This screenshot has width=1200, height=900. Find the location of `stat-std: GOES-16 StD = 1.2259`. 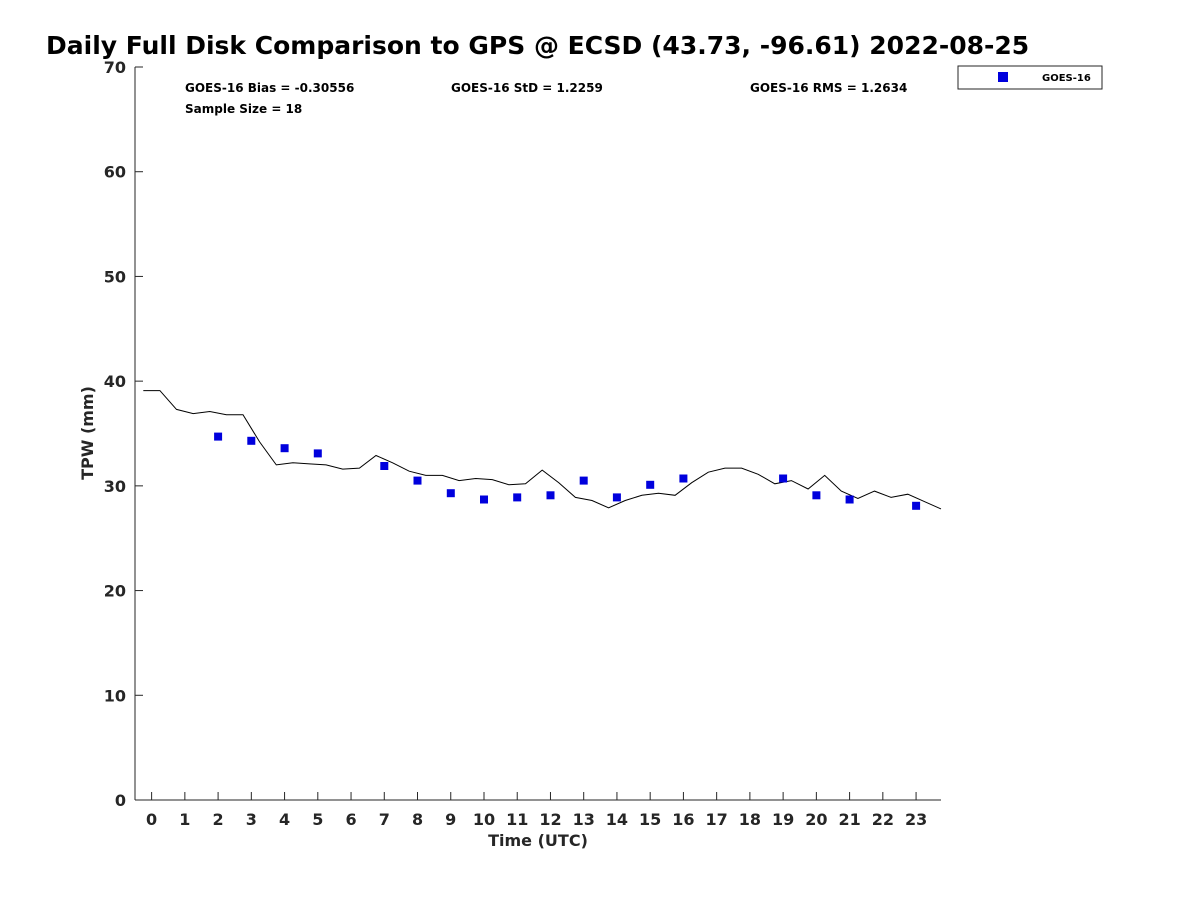

stat-std: GOES-16 StD = 1.2259 is located at coordinates (527, 88).